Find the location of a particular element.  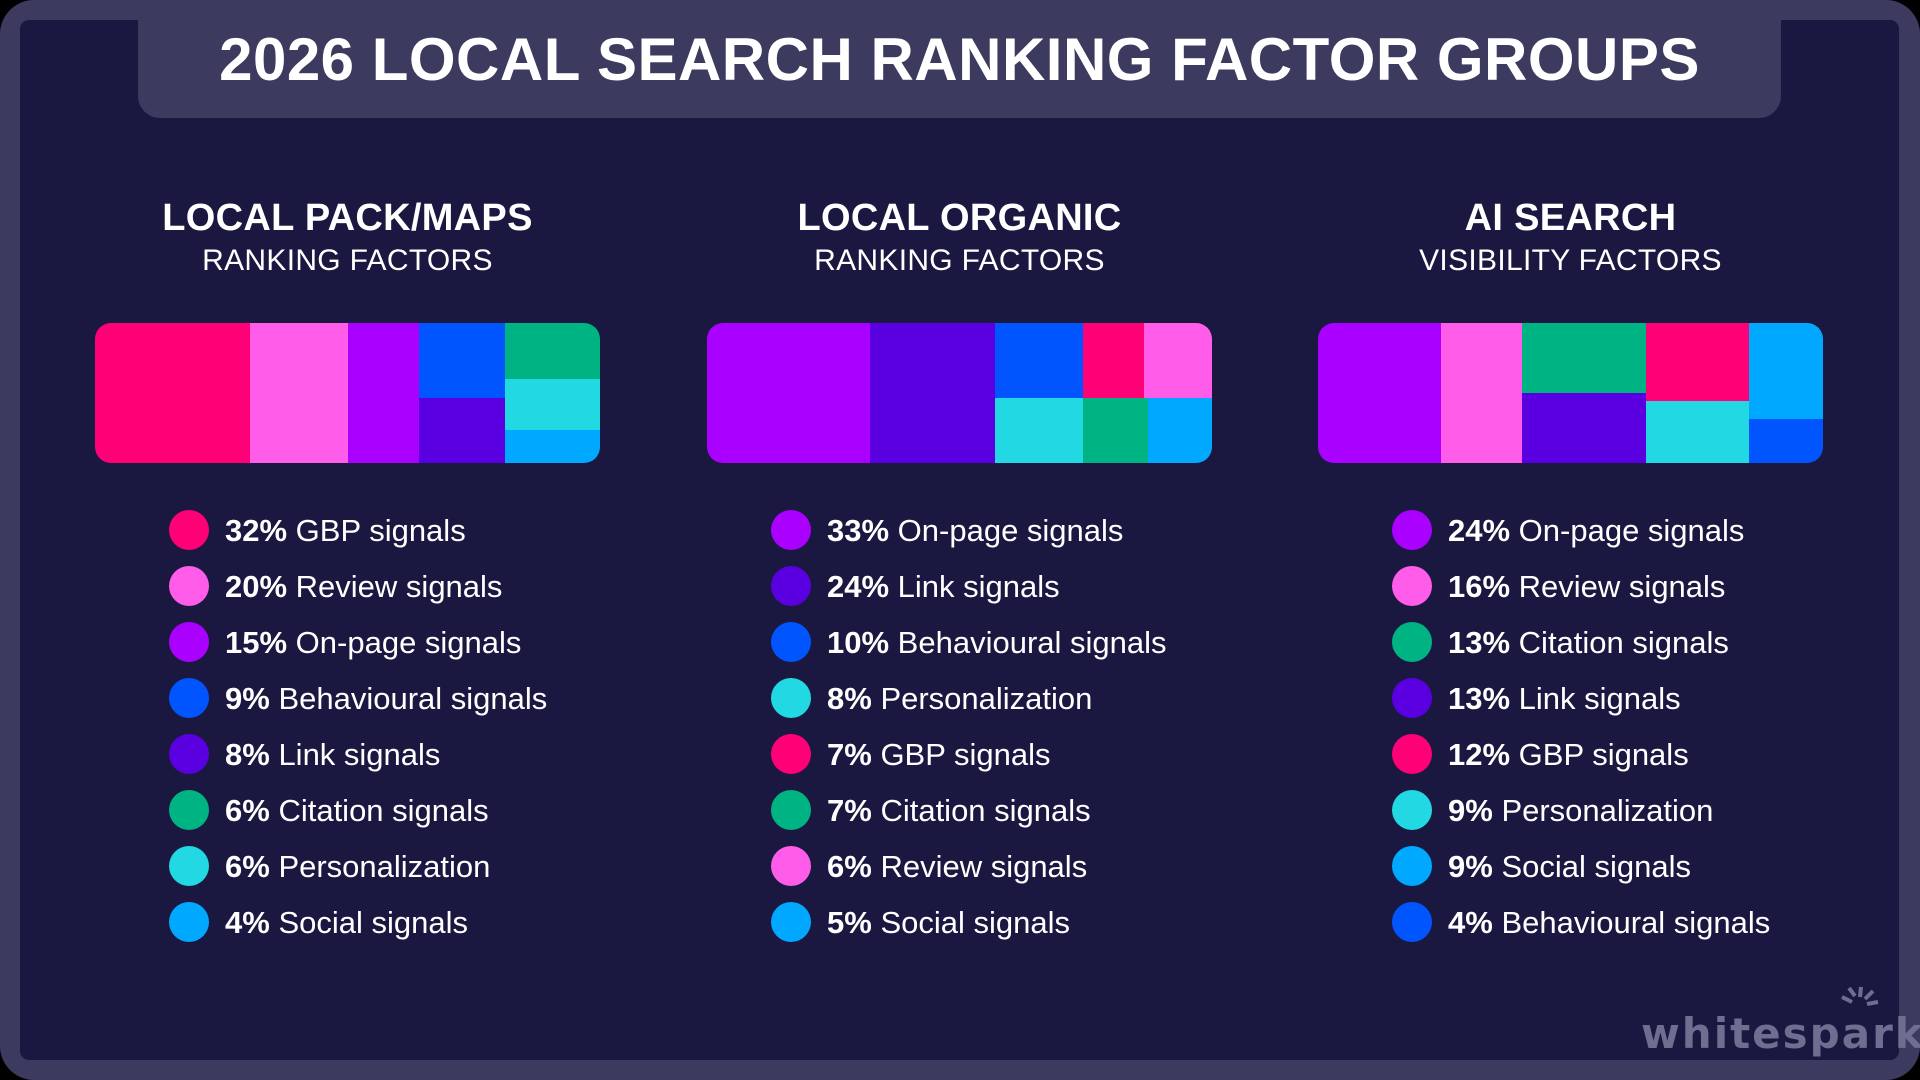

legend-item: 6% Personalization is located at coordinates (329, 866).